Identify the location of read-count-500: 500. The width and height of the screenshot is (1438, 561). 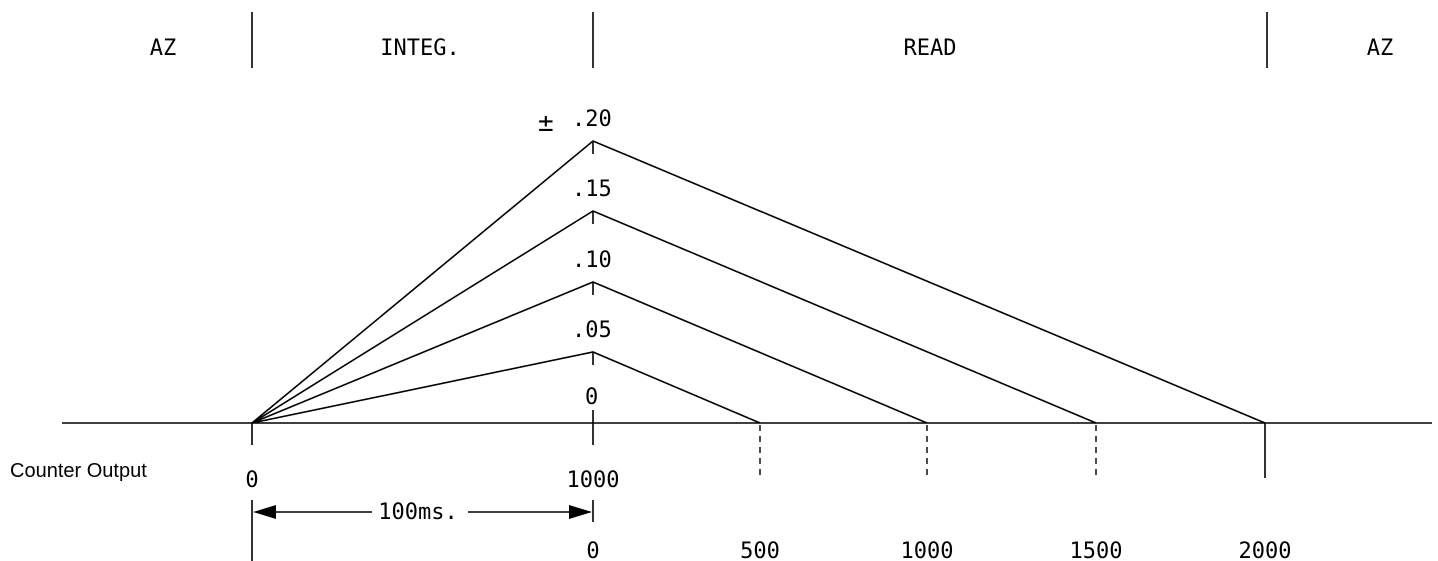
(760, 550).